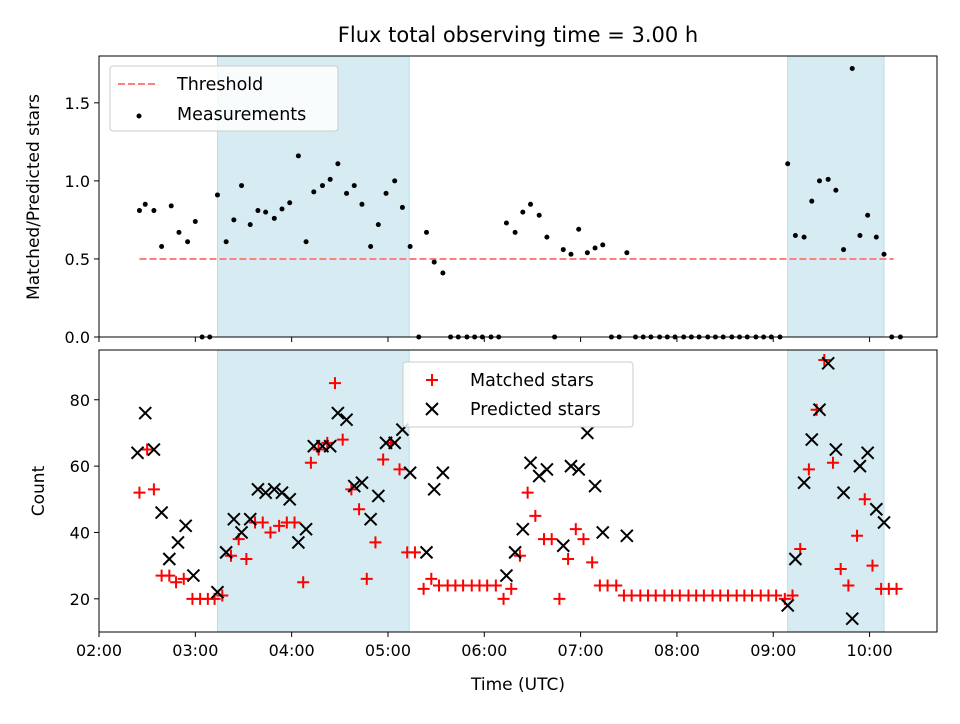  What do you see at coordinates (773, 650) in the screenshot?
I see `x-tick-label: 09:00` at bounding box center [773, 650].